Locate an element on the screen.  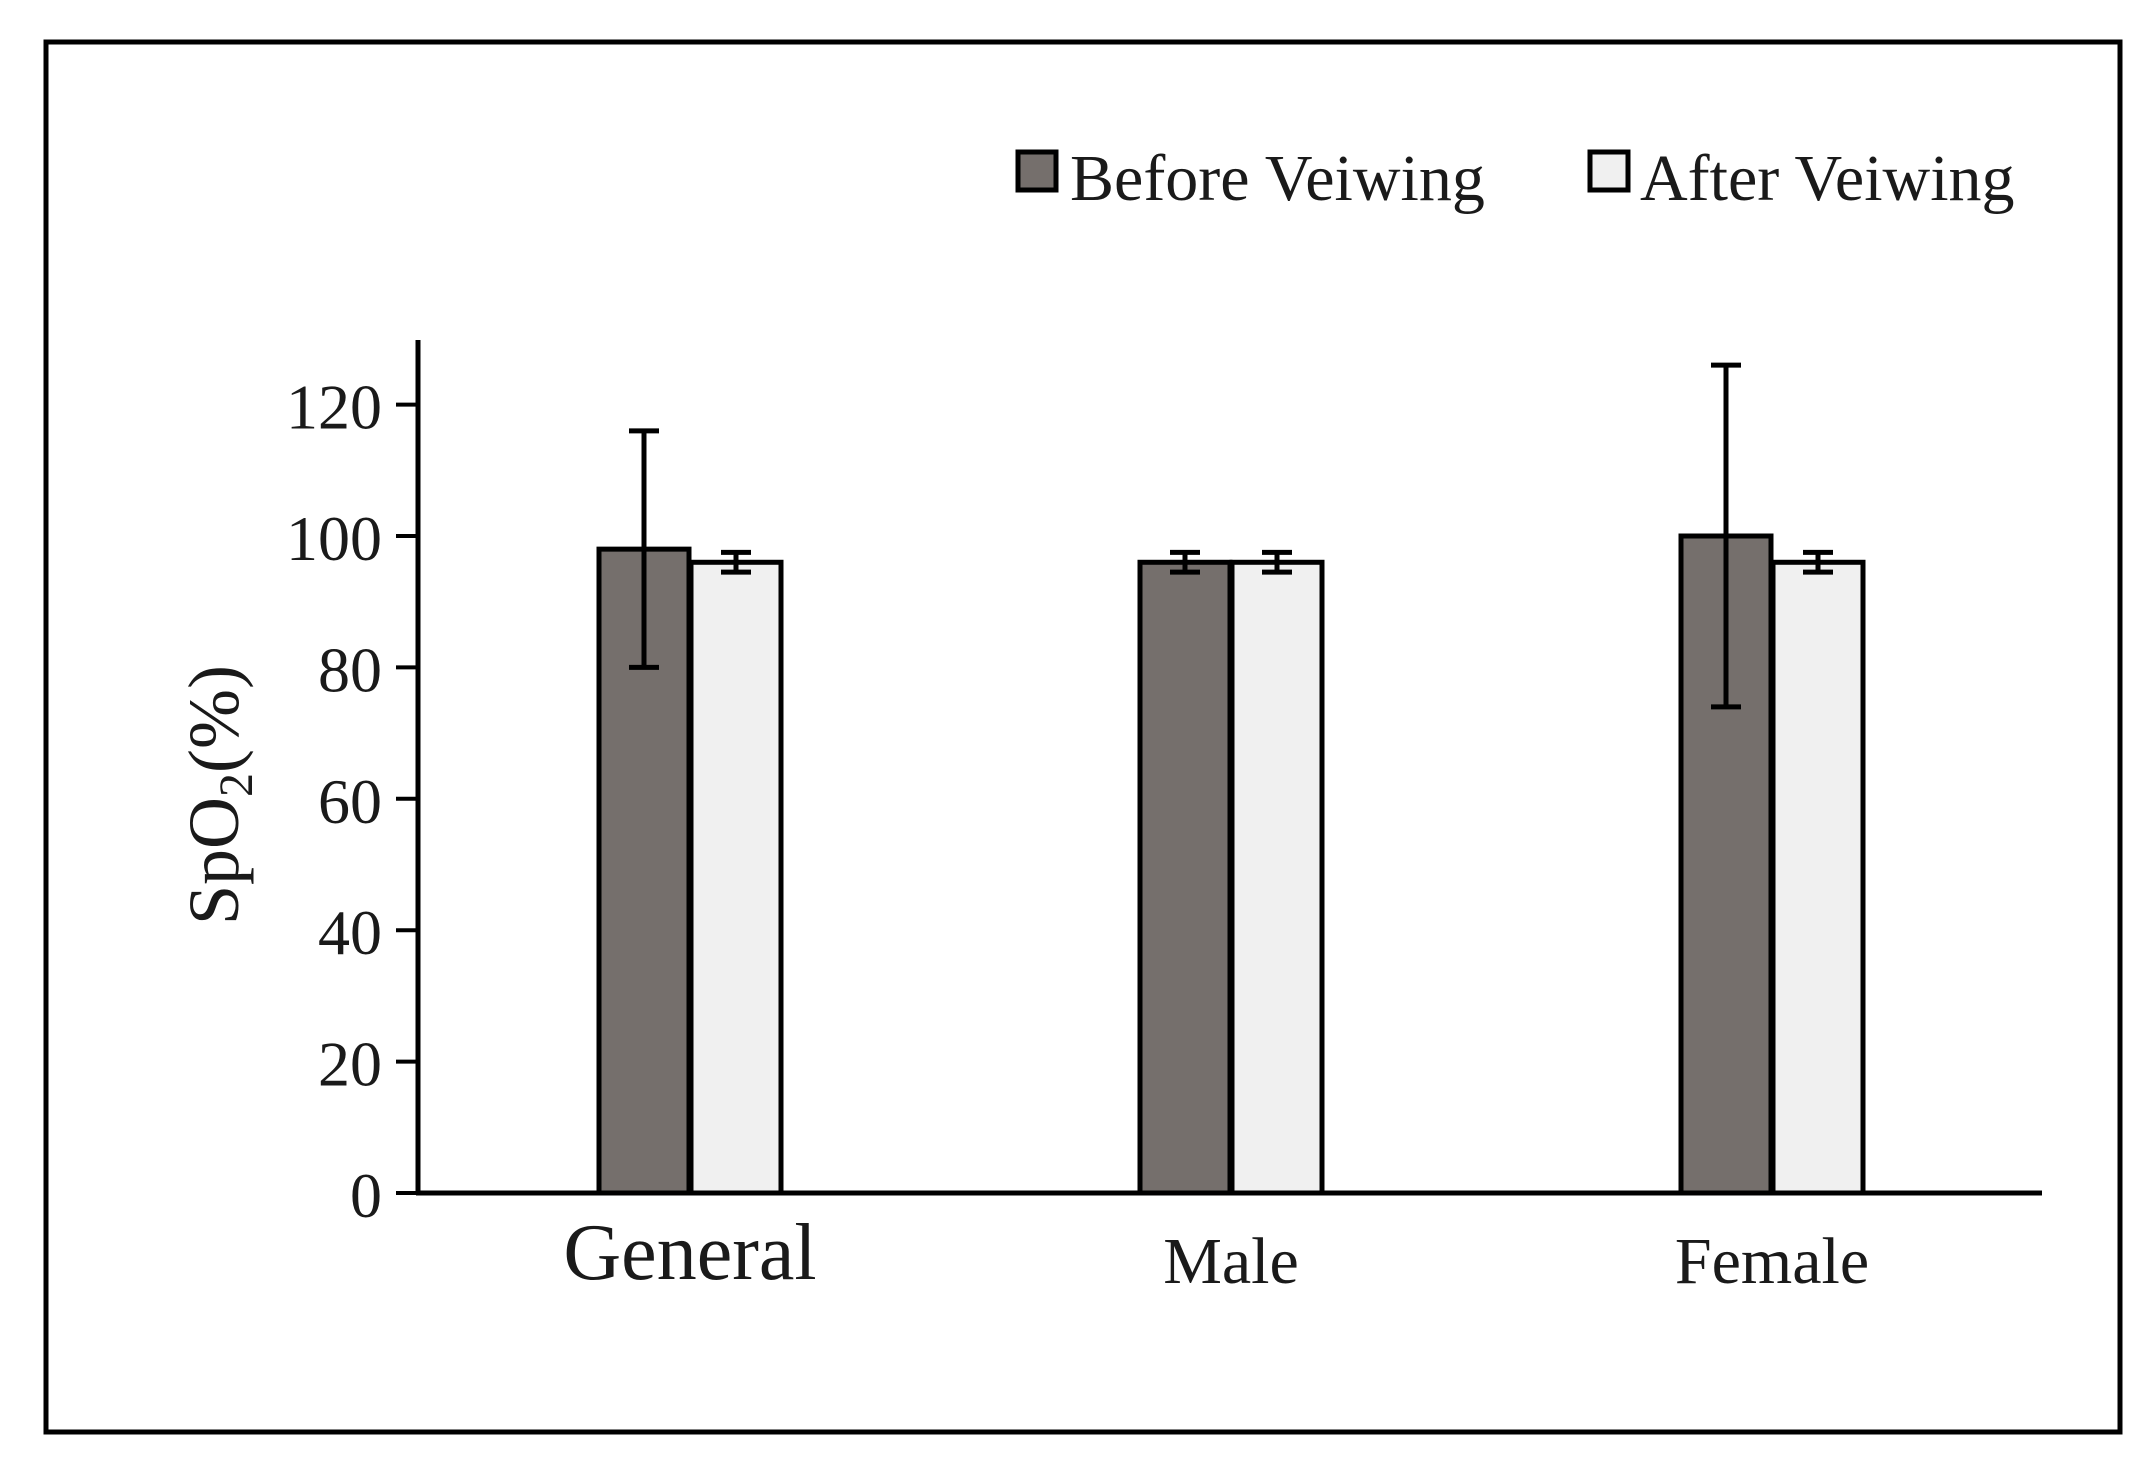
y-tick-label: 80 is located at coordinates (350, 669).